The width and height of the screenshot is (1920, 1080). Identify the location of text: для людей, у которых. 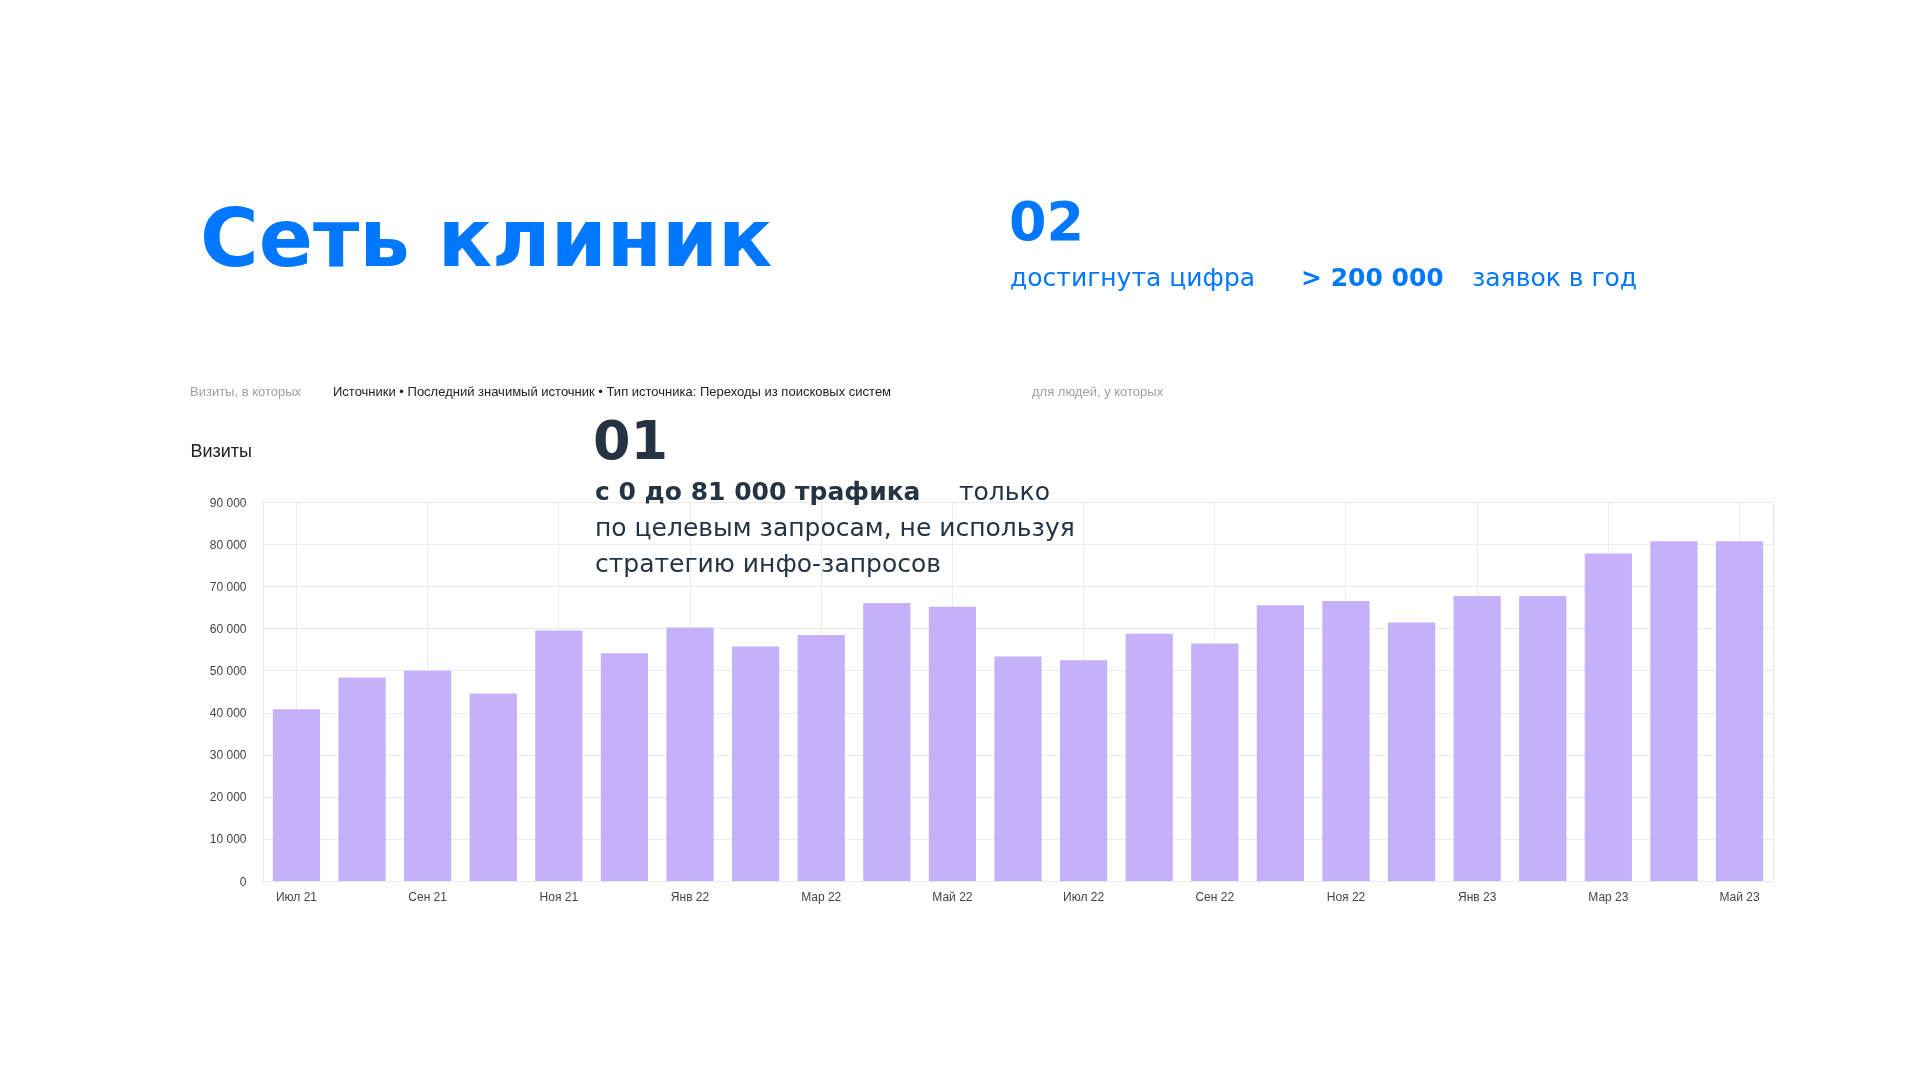
(1098, 391).